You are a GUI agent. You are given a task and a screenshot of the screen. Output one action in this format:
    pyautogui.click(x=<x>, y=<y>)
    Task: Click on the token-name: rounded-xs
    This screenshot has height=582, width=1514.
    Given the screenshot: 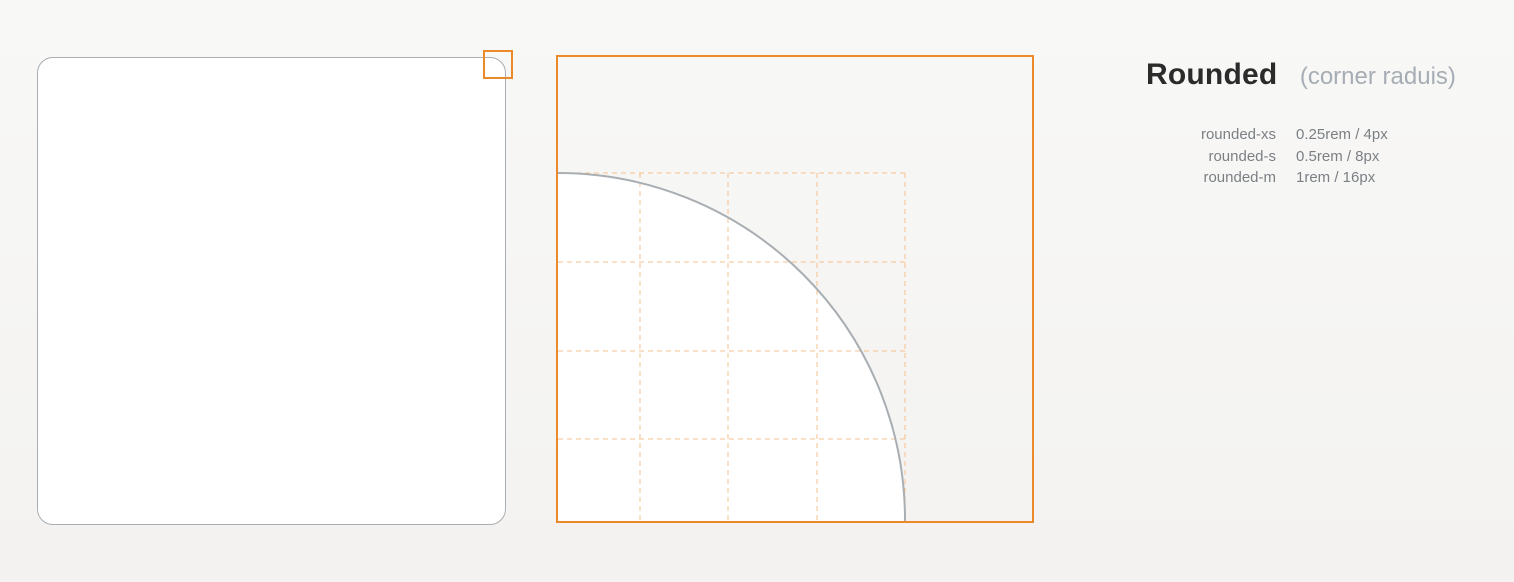 What is the action you would take?
    pyautogui.click(x=1238, y=134)
    